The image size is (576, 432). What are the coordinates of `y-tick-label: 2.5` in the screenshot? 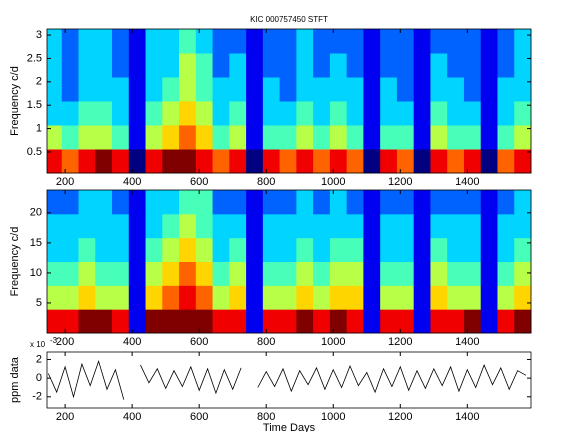 It's located at (34, 58).